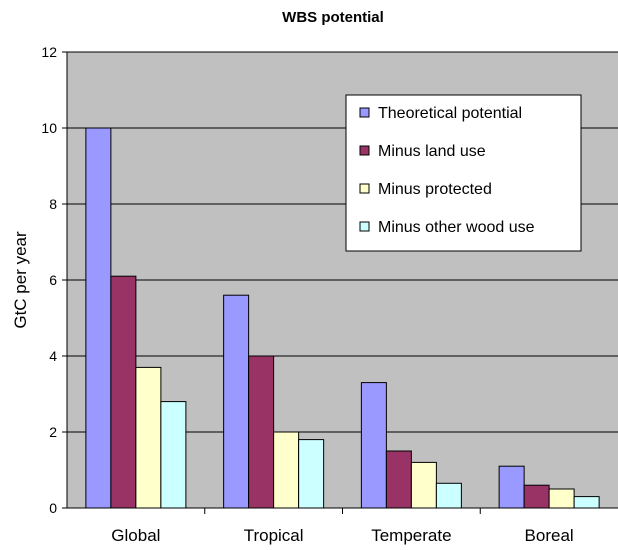  I want to click on y-axis-label: GtC per year, so click(20, 280).